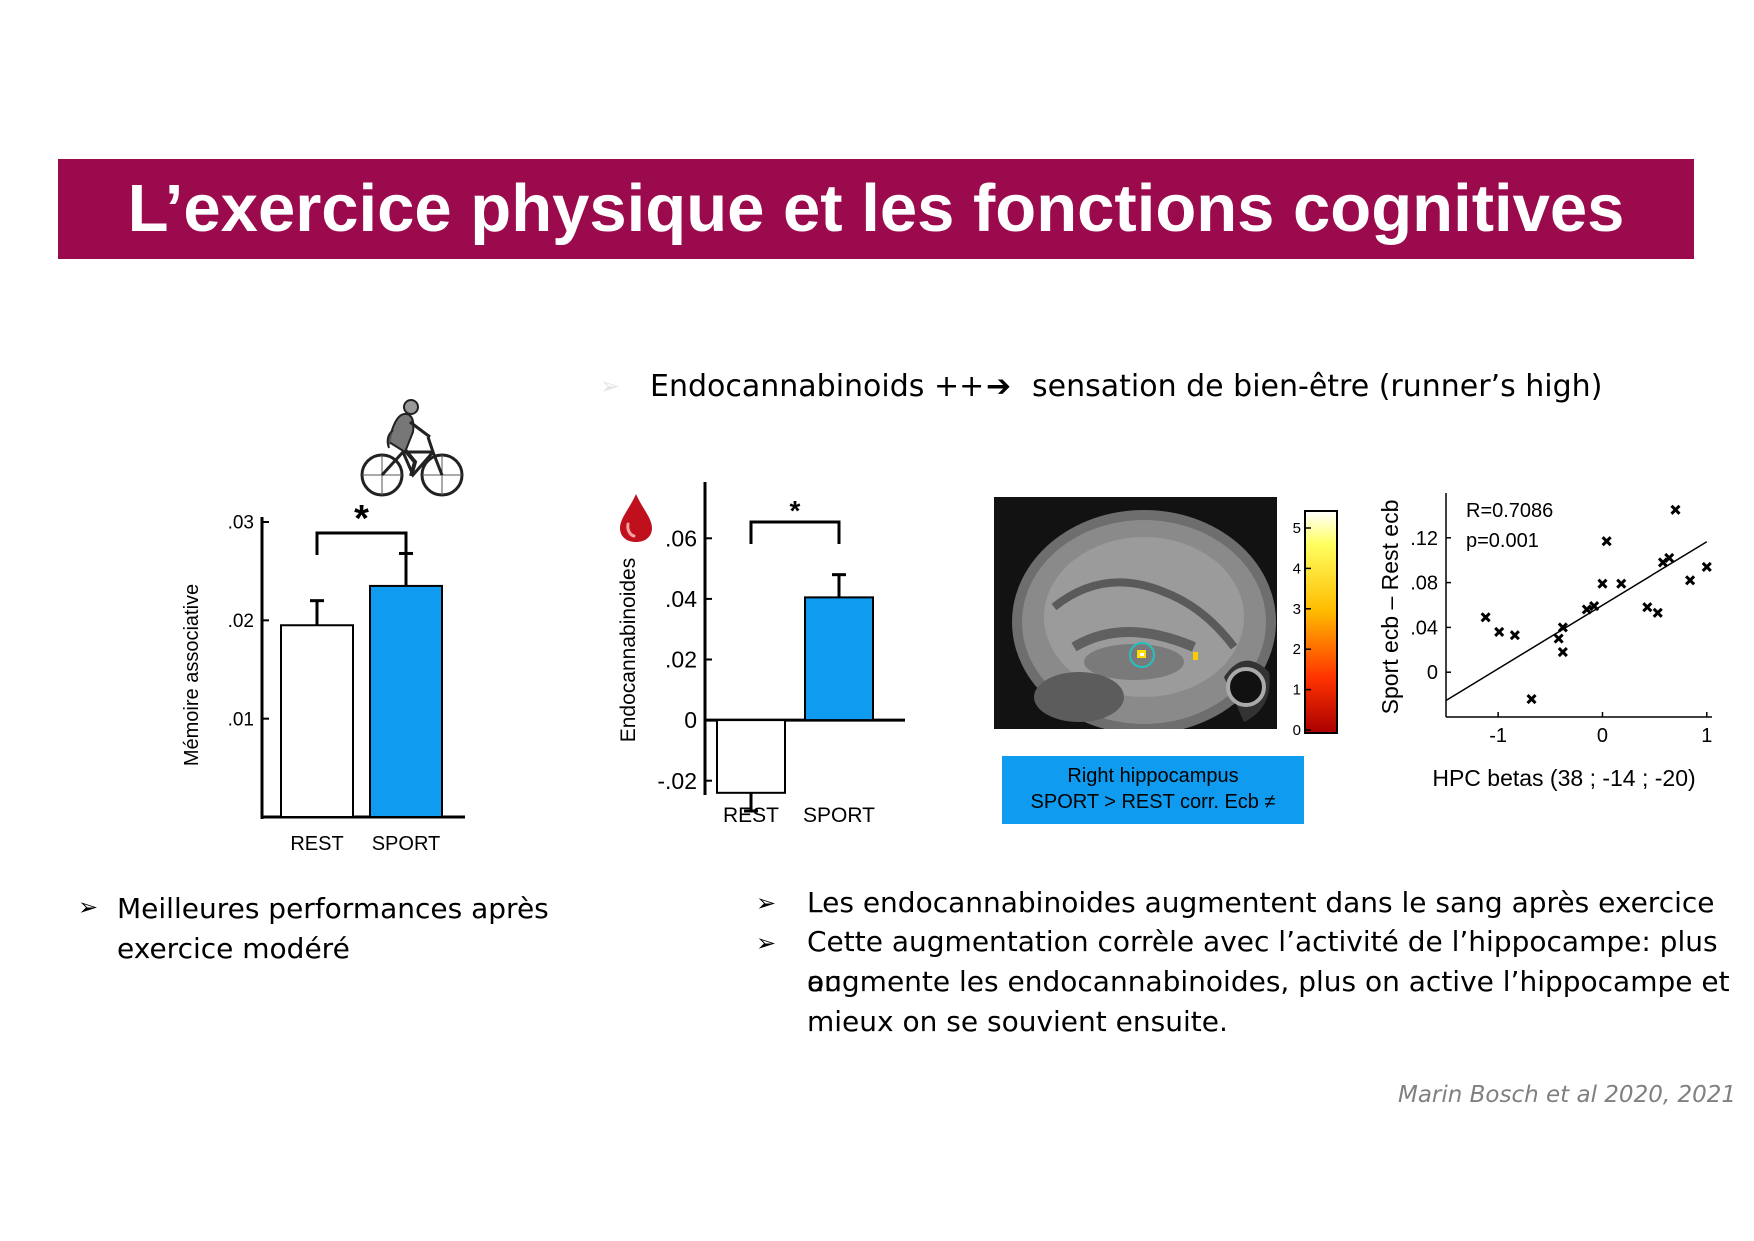 The width and height of the screenshot is (1754, 1241). I want to click on brain-caption-line1: Right hippocampus, so click(1153, 776).